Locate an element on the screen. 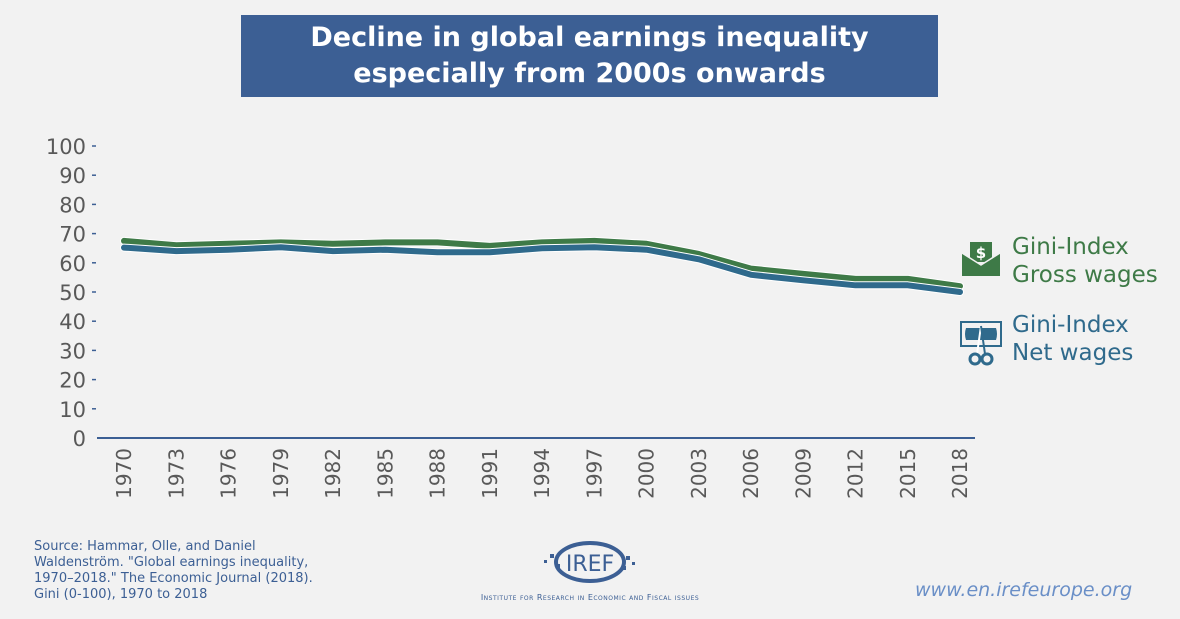 This screenshot has width=1180, height=619. x-tick-label: 1988 is located at coordinates (438, 473).